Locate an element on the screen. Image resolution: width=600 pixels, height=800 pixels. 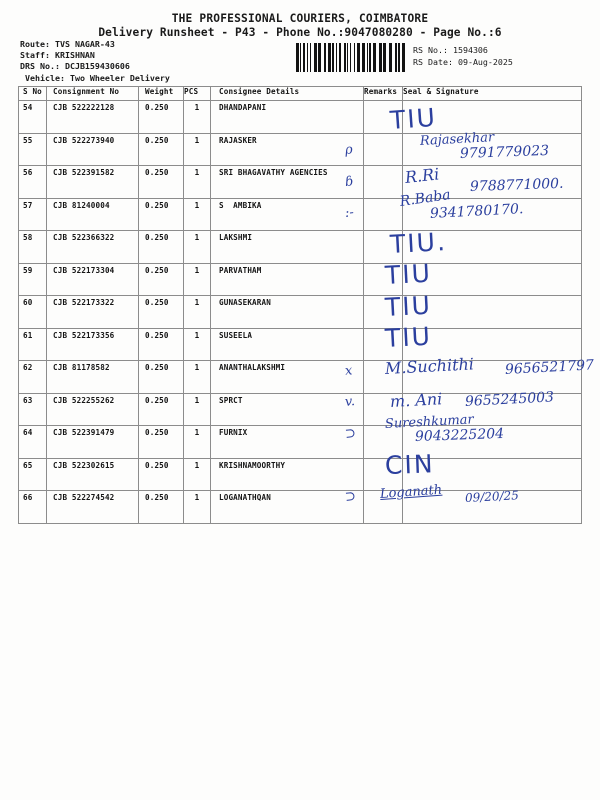
column-header-sno: S No is located at coordinates (32, 93).